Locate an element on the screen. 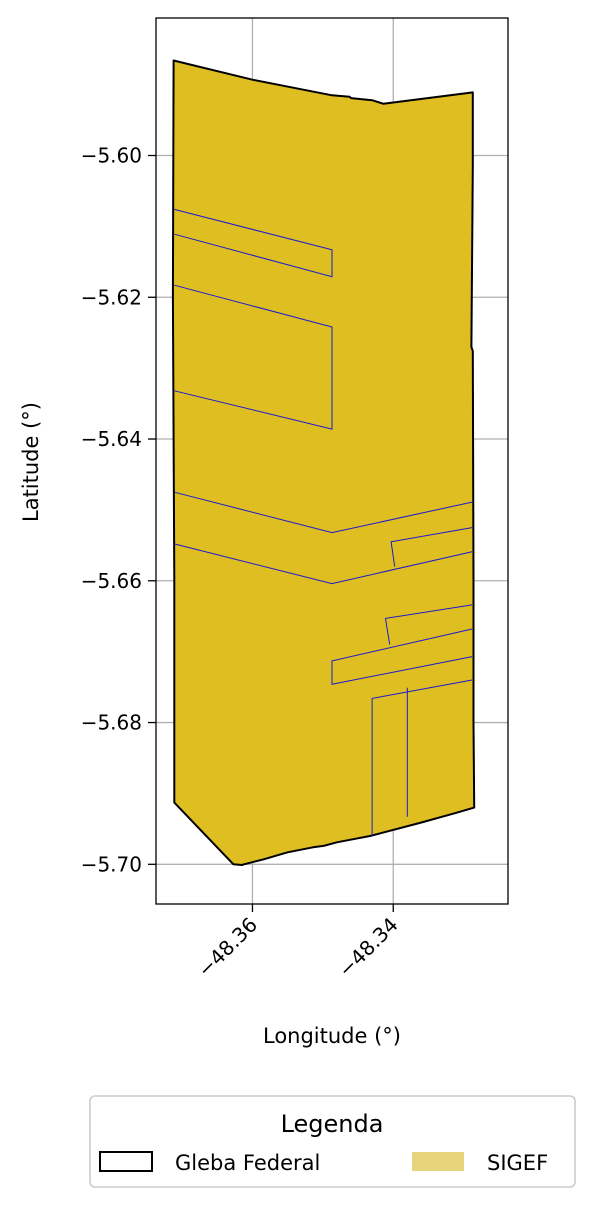 Image resolution: width=594 pixels, height=1207 pixels. y-tick-label-2: −5.62 is located at coordinates (111, 297).